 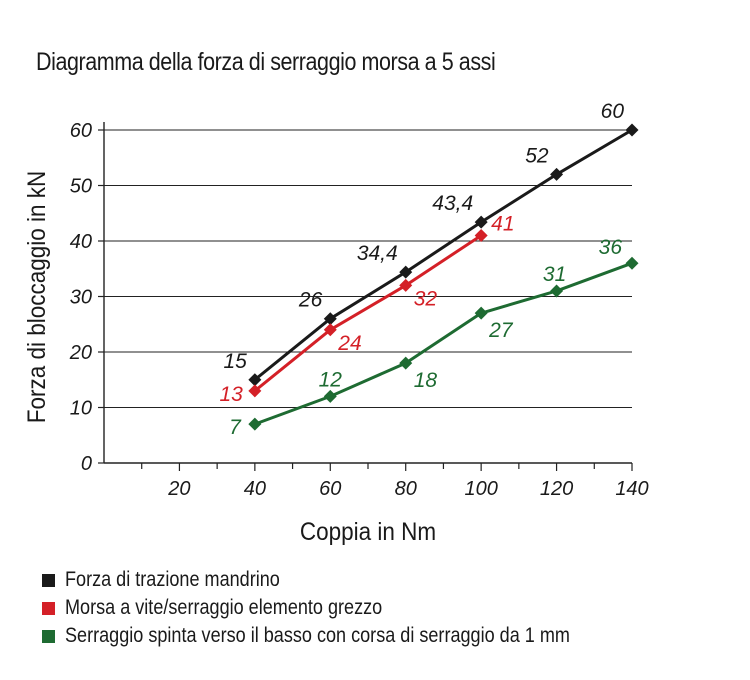 What do you see at coordinates (426, 298) in the screenshot?
I see `data-label-series-1-2: 32` at bounding box center [426, 298].